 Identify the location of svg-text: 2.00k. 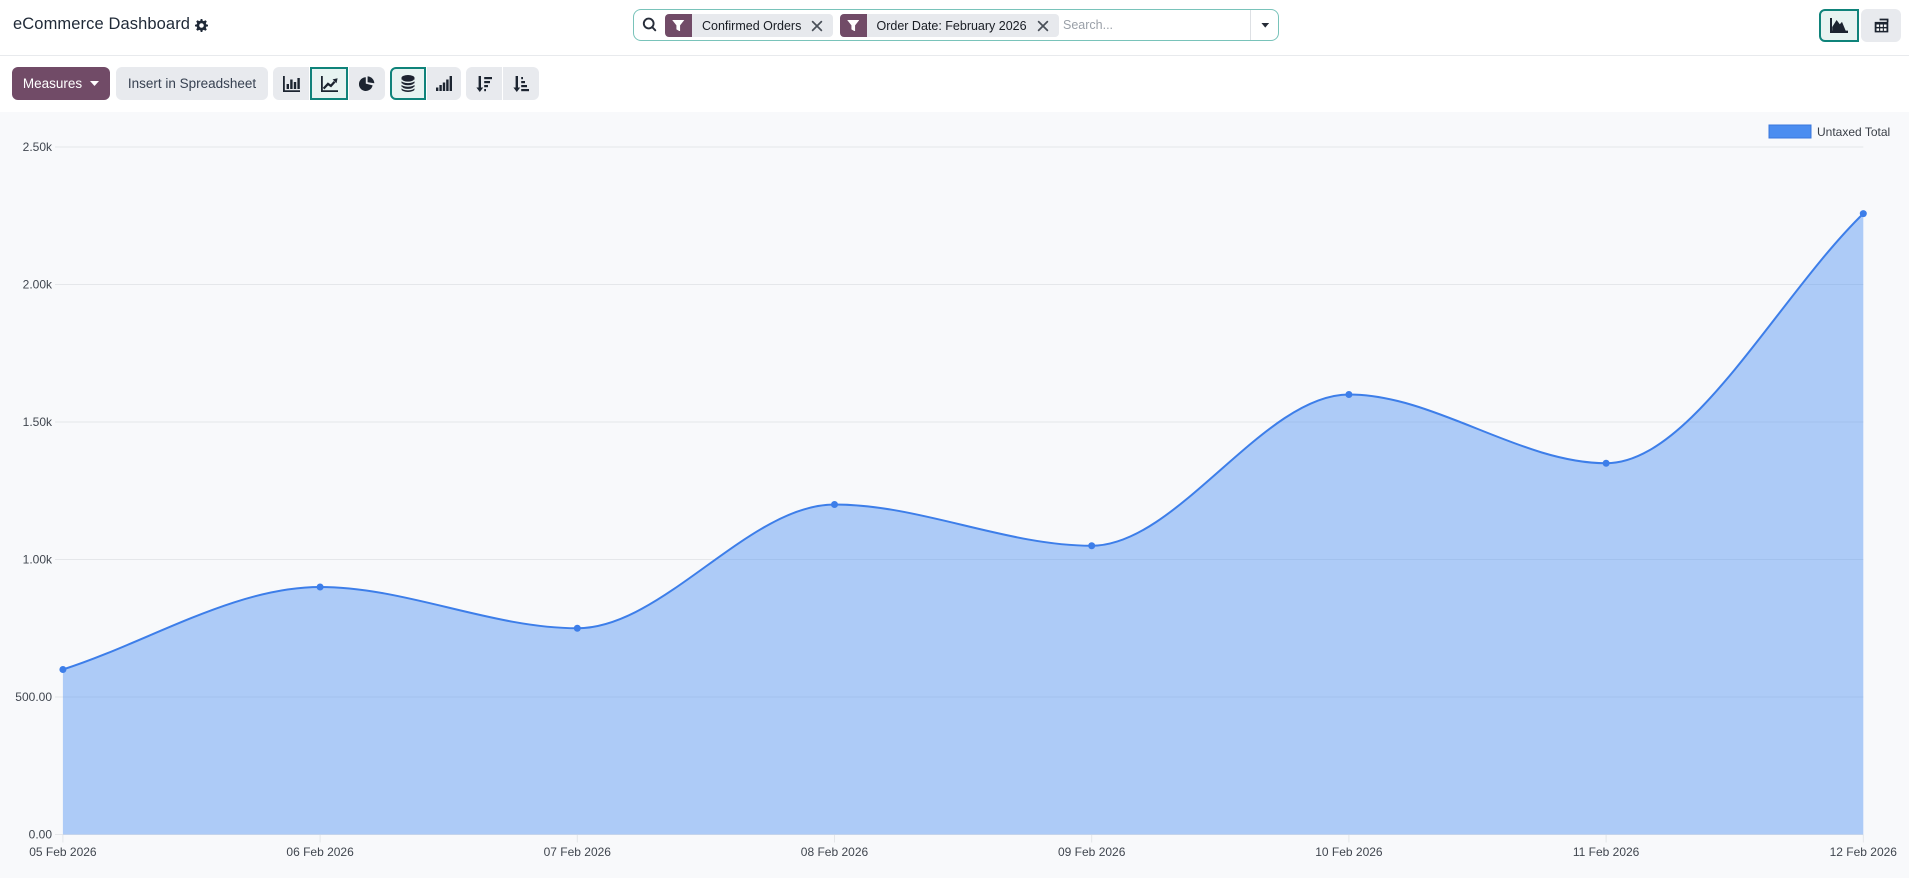
(38, 285).